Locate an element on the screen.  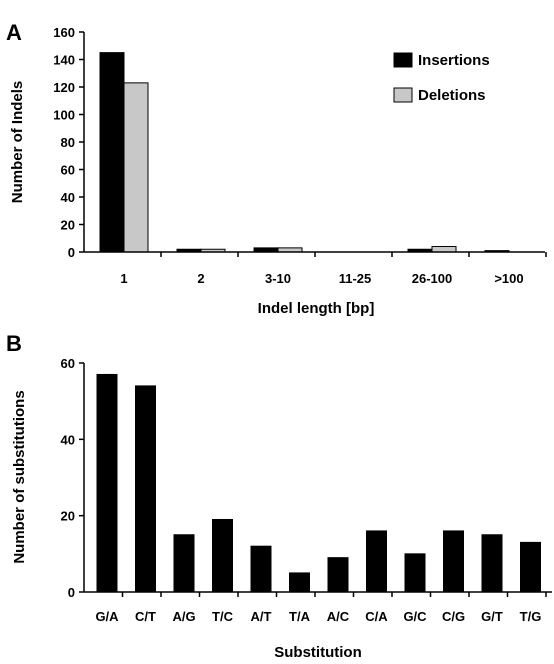
panel-a-y-ticks: 0 20 40 60 80 100 120 140 160 is located at coordinates (68, 142).